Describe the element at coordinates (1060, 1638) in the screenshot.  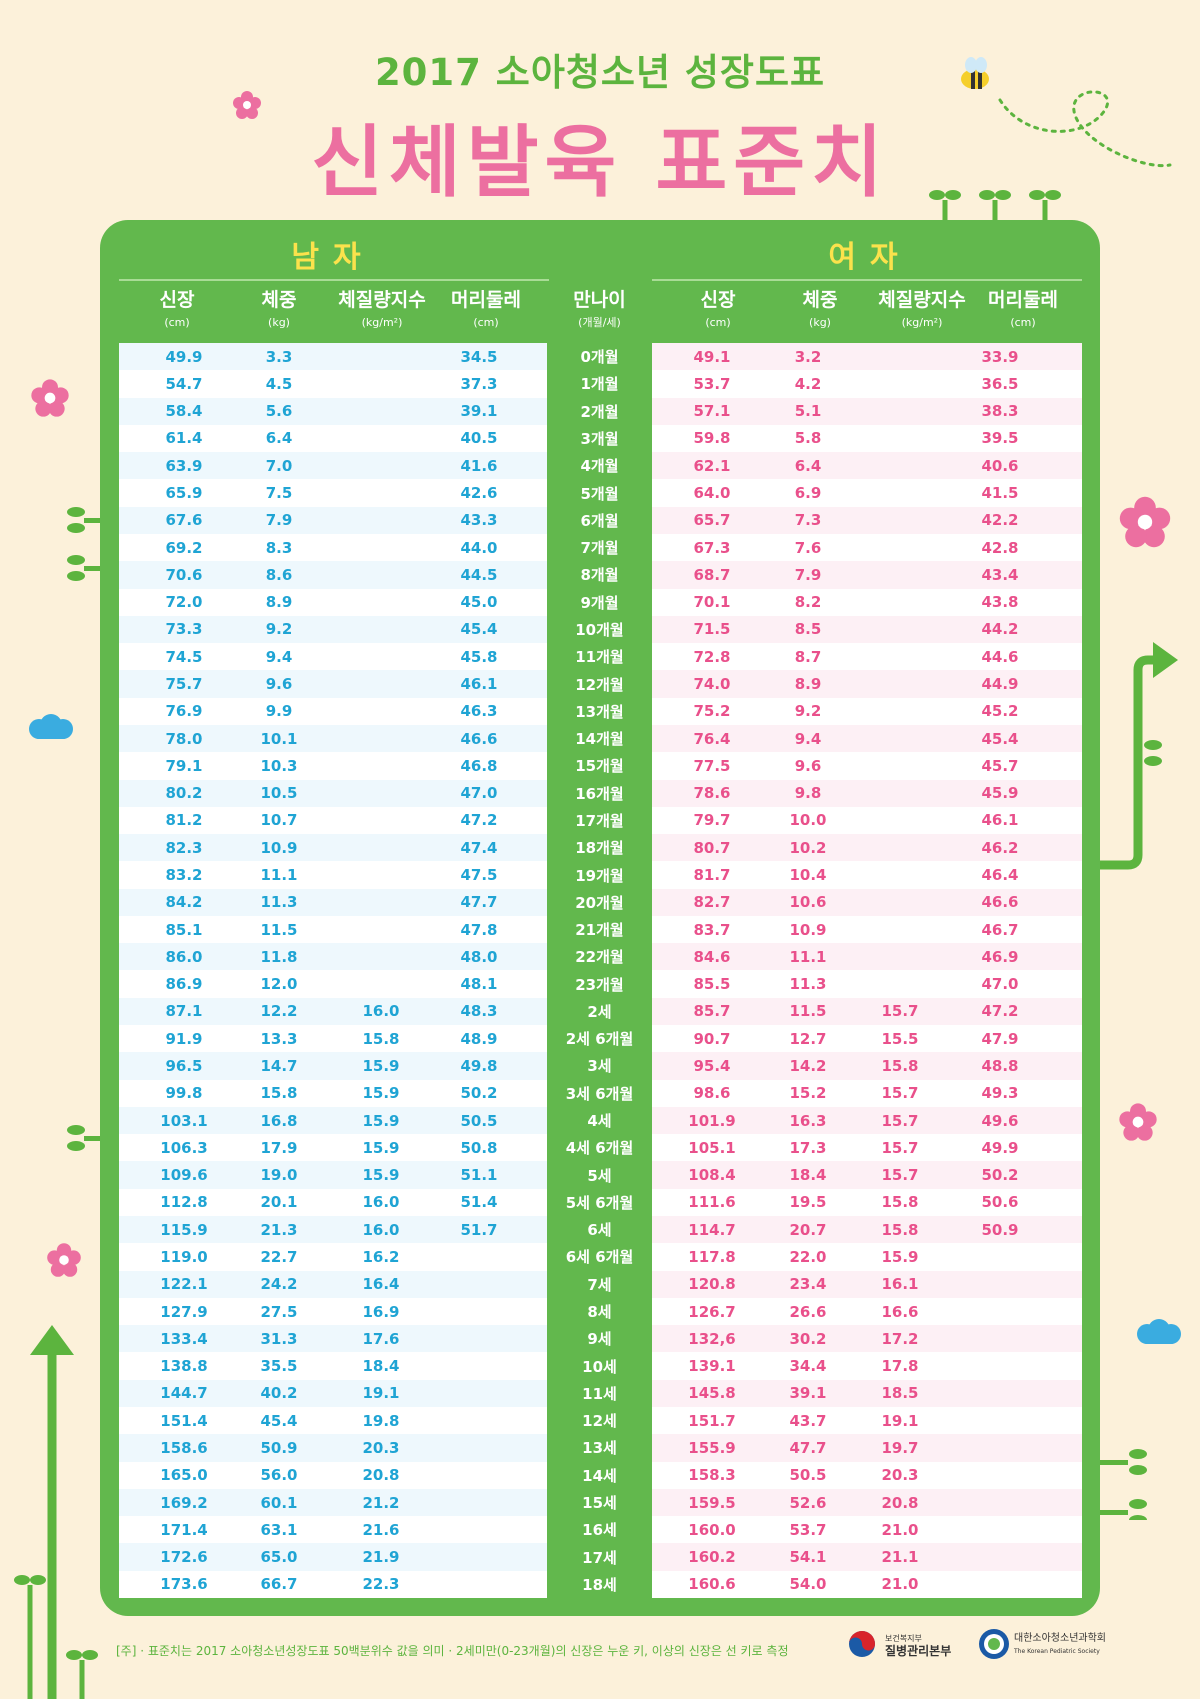
I see `kps-name: 대한소아청소년과학회` at that location.